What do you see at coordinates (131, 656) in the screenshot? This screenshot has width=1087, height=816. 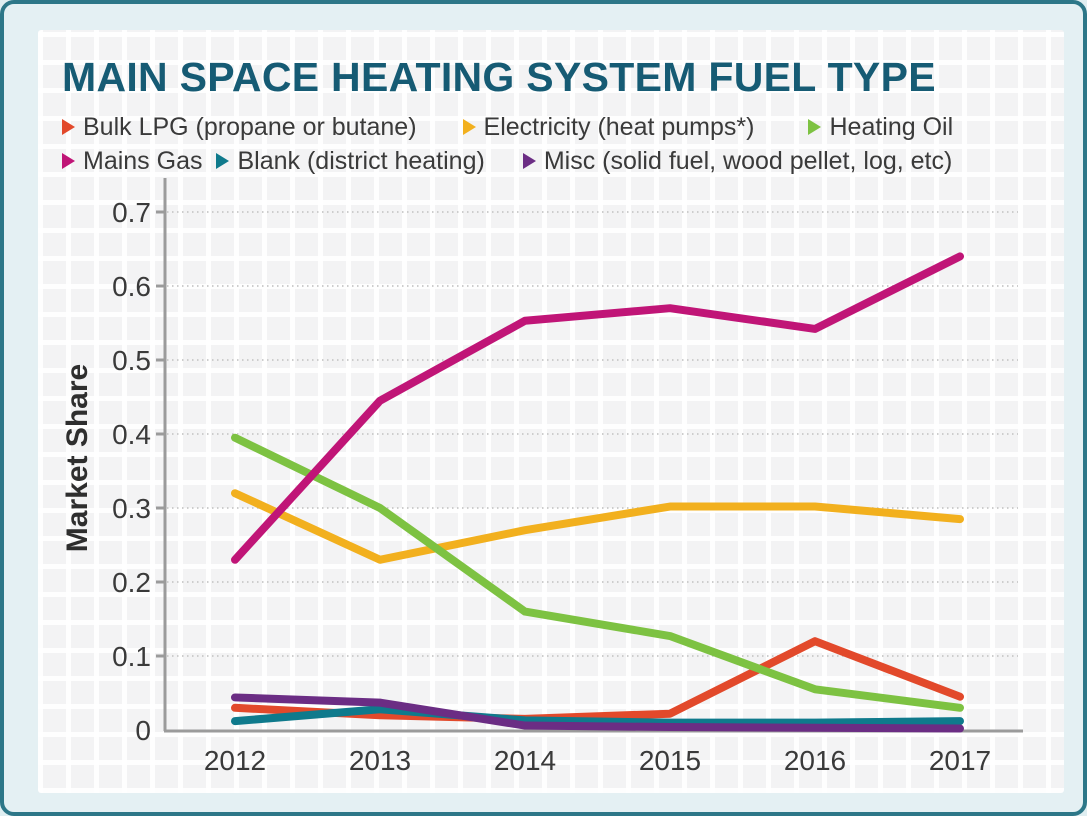 I see `y-tick-label-0.1: 0.1` at bounding box center [131, 656].